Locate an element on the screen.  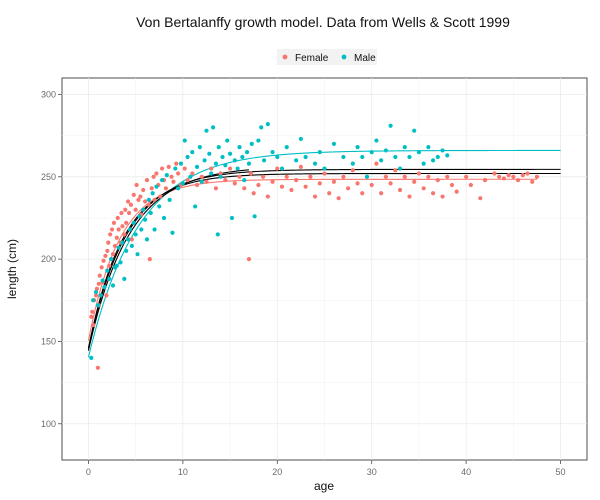
y-tick-label: 200 is located at coordinates (48, 259).